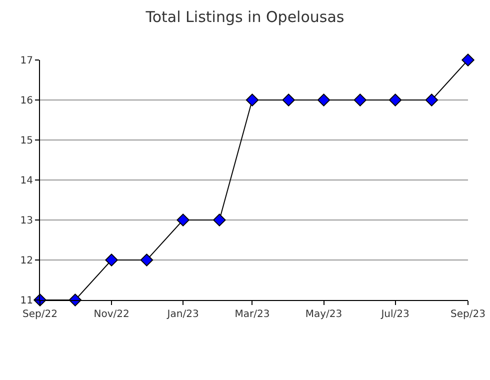  Describe the element at coordinates (252, 314) in the screenshot. I see `x-tick-label: Mar/23` at that location.